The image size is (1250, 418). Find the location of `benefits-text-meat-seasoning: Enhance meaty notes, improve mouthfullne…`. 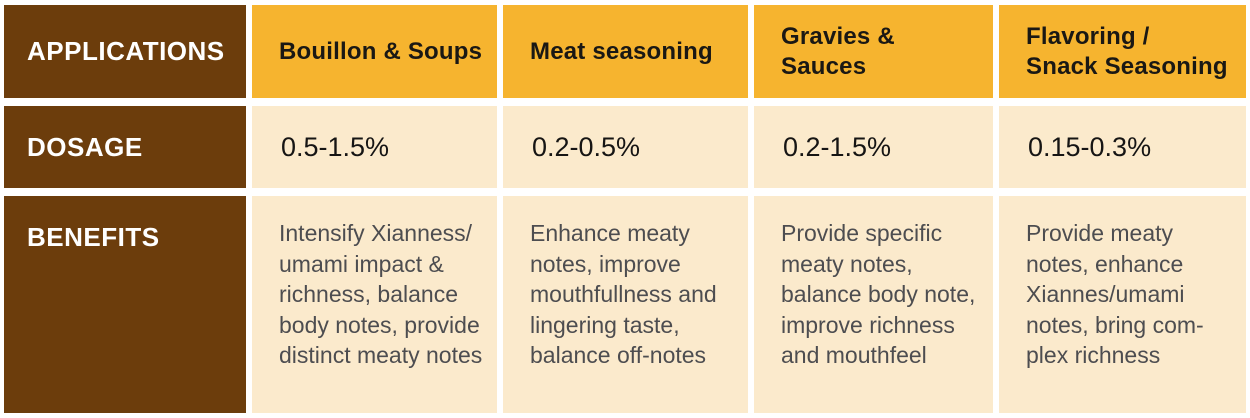

benefits-text-meat-seasoning: Enhance meaty notes, improve mouthfullne… is located at coordinates (625, 304).